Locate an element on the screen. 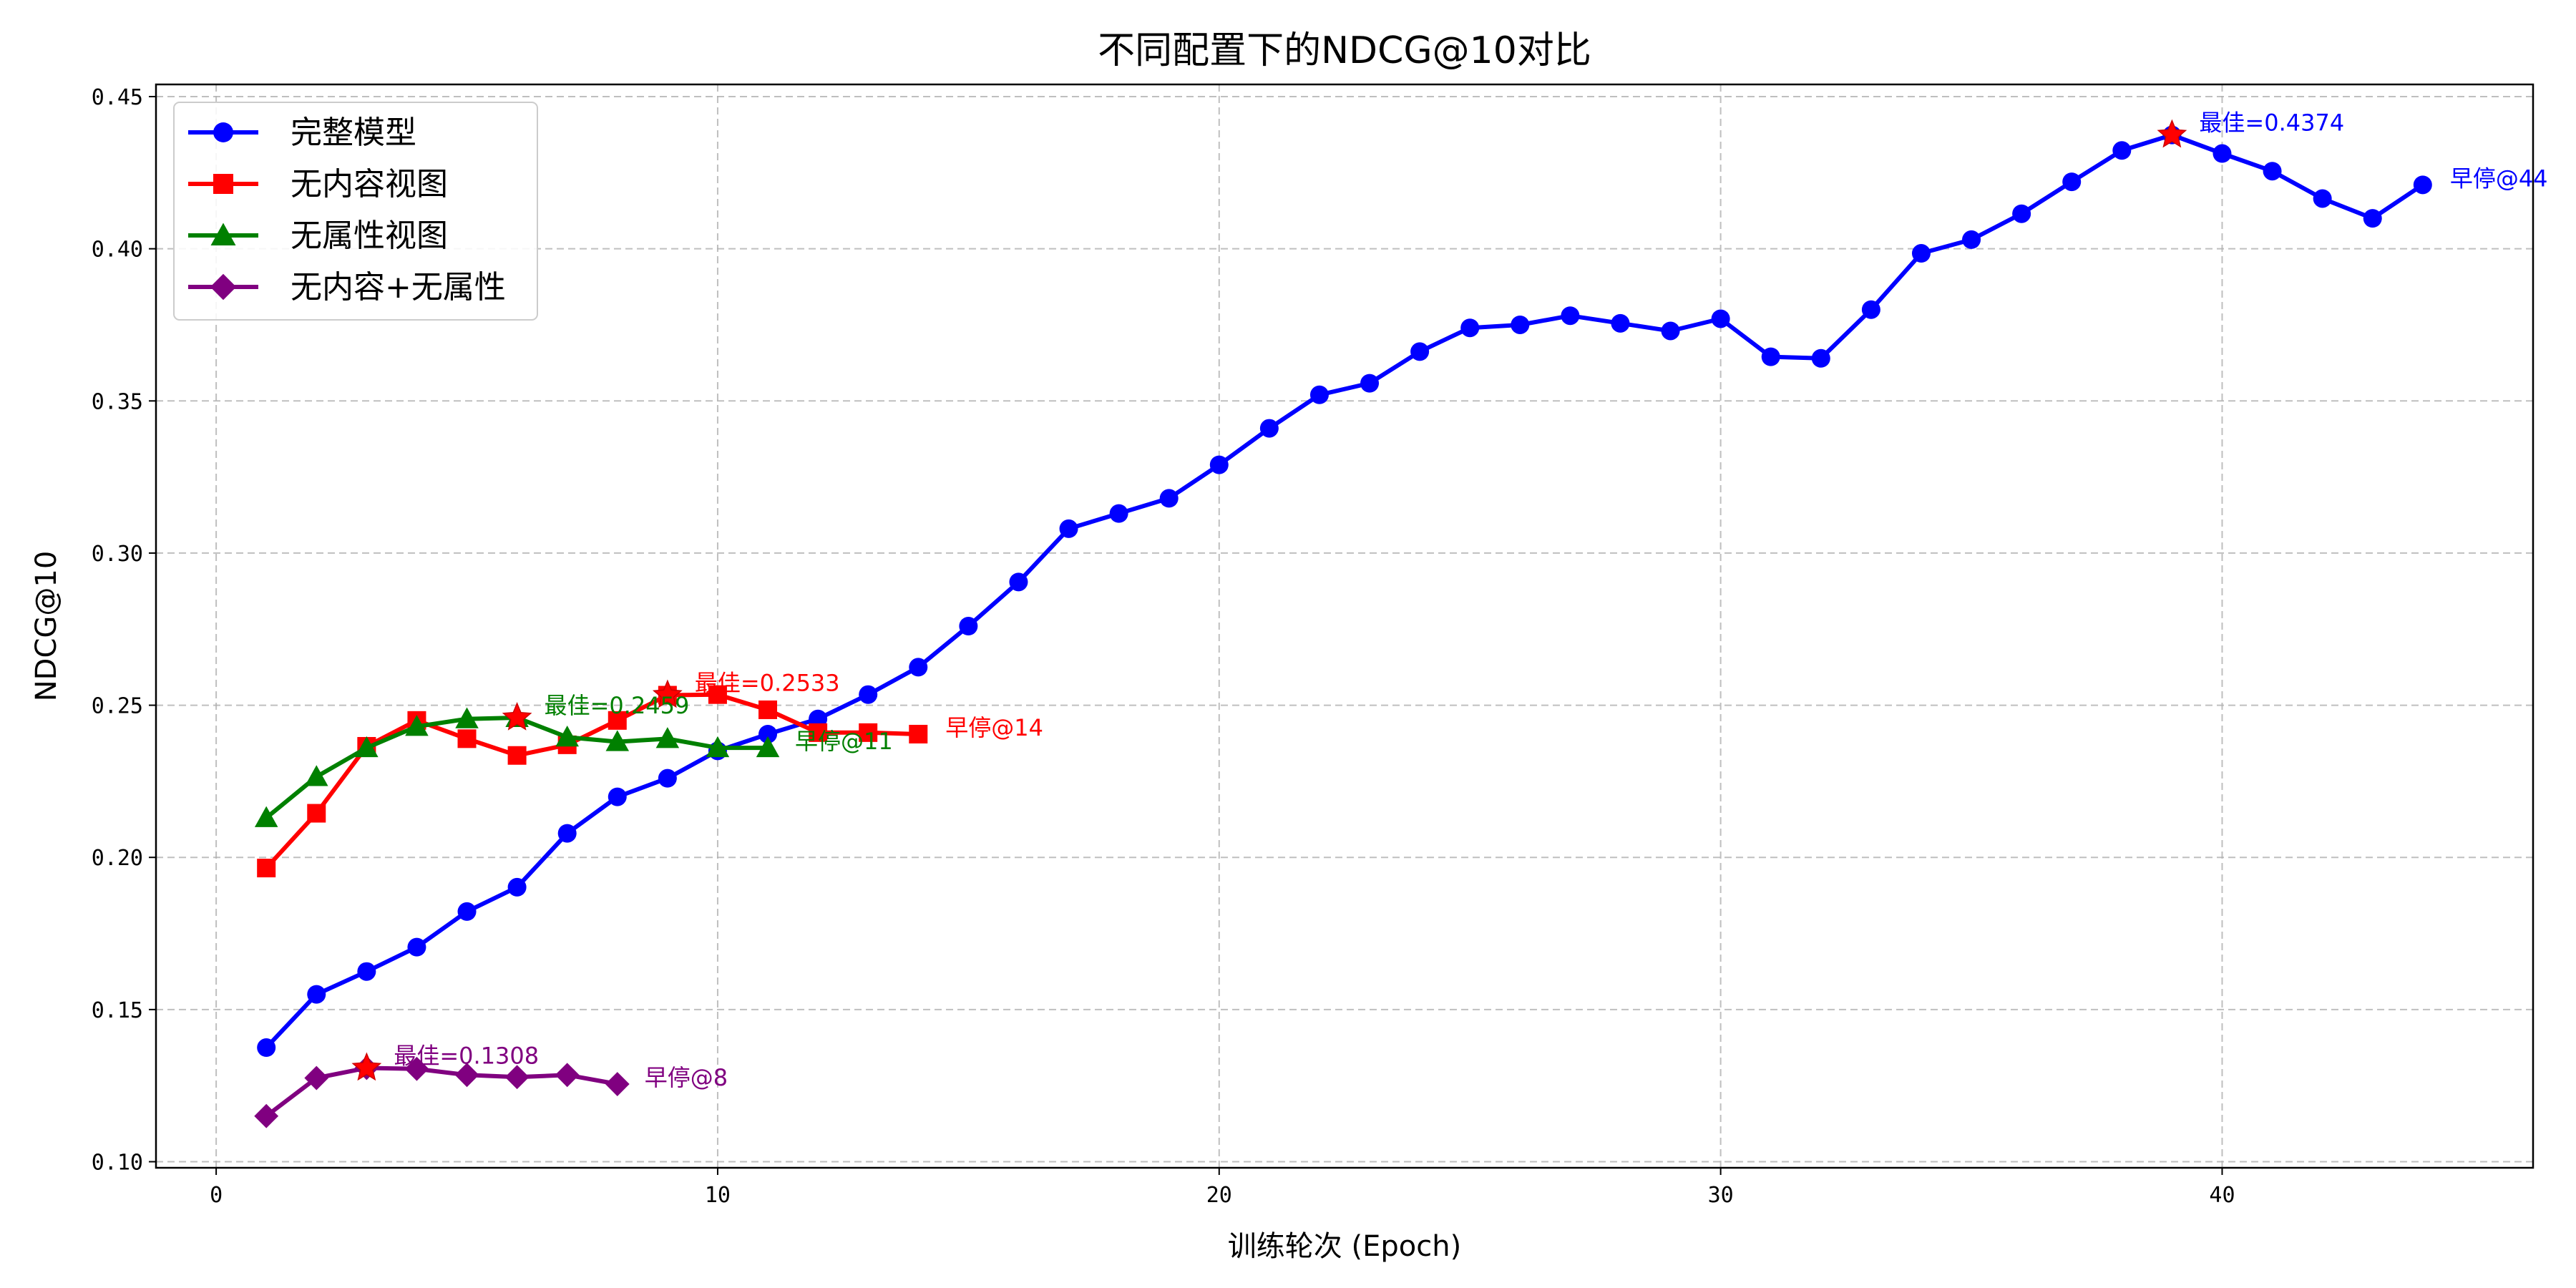 This screenshot has width=2576, height=1288. legend-item: 无内容视图 is located at coordinates (318, 184).